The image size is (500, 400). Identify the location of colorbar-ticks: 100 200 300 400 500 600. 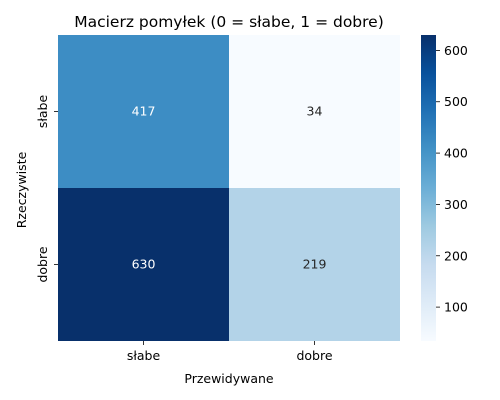
(452, 179).